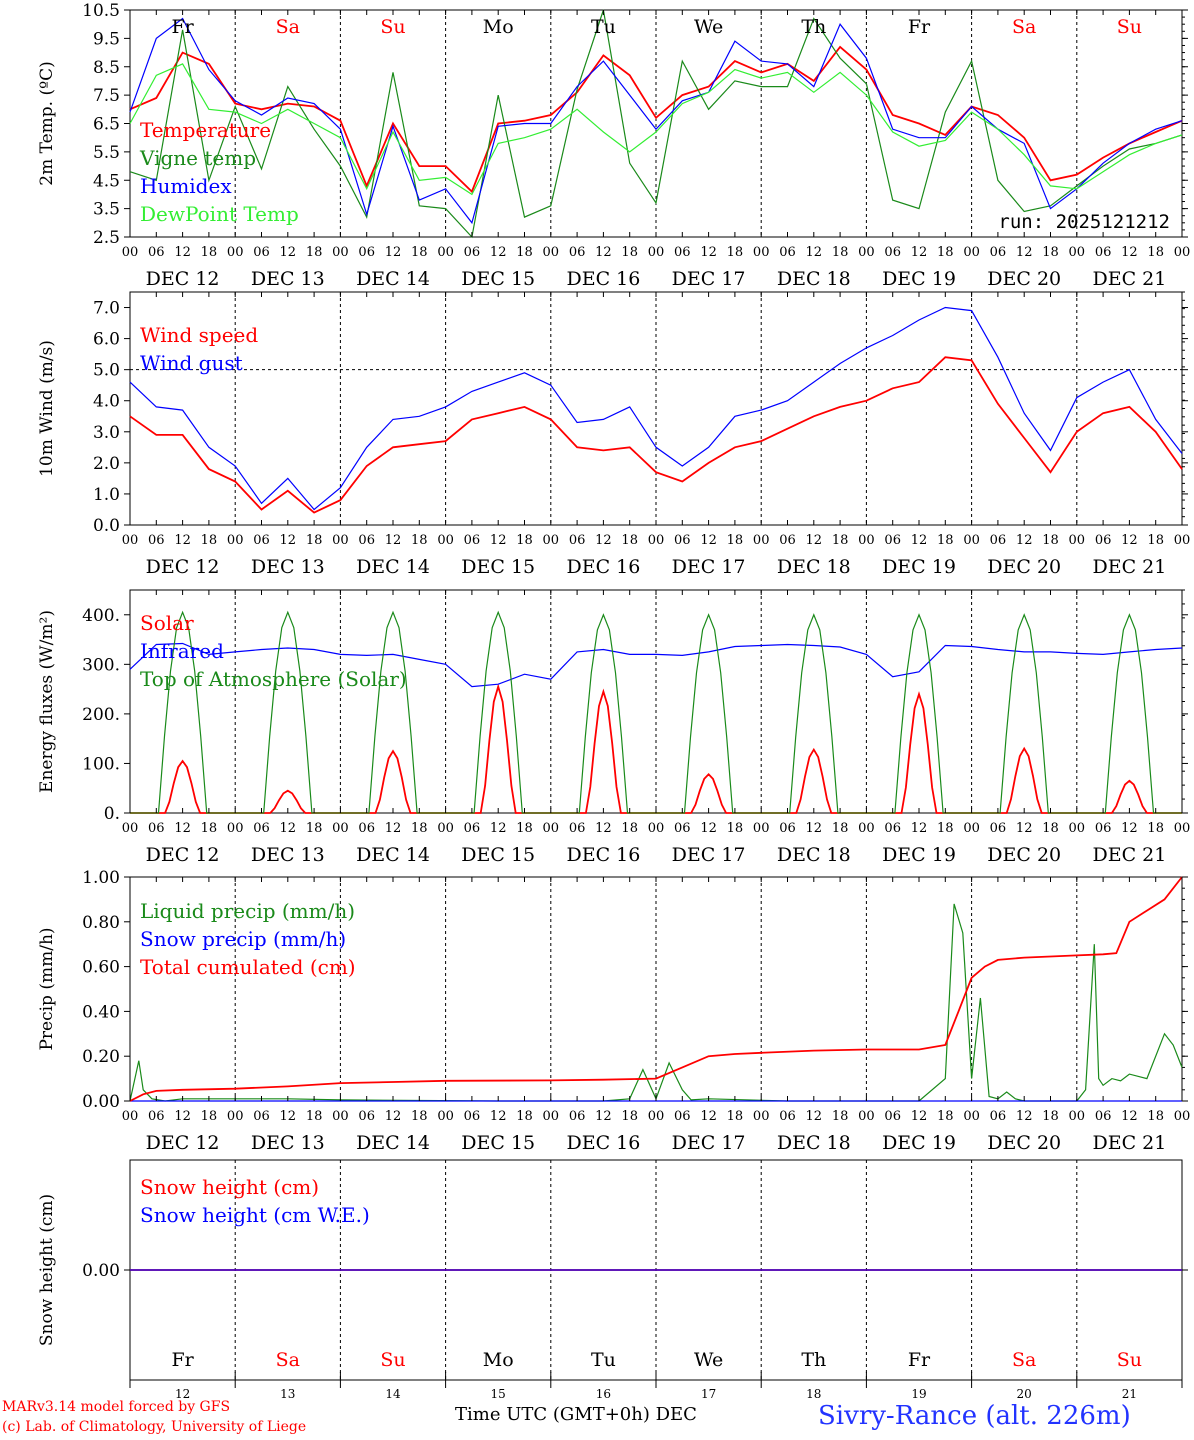 The width and height of the screenshot is (1194, 1440). What do you see at coordinates (219, 214) in the screenshot?
I see `legend-entry: DewPoint Temp` at bounding box center [219, 214].